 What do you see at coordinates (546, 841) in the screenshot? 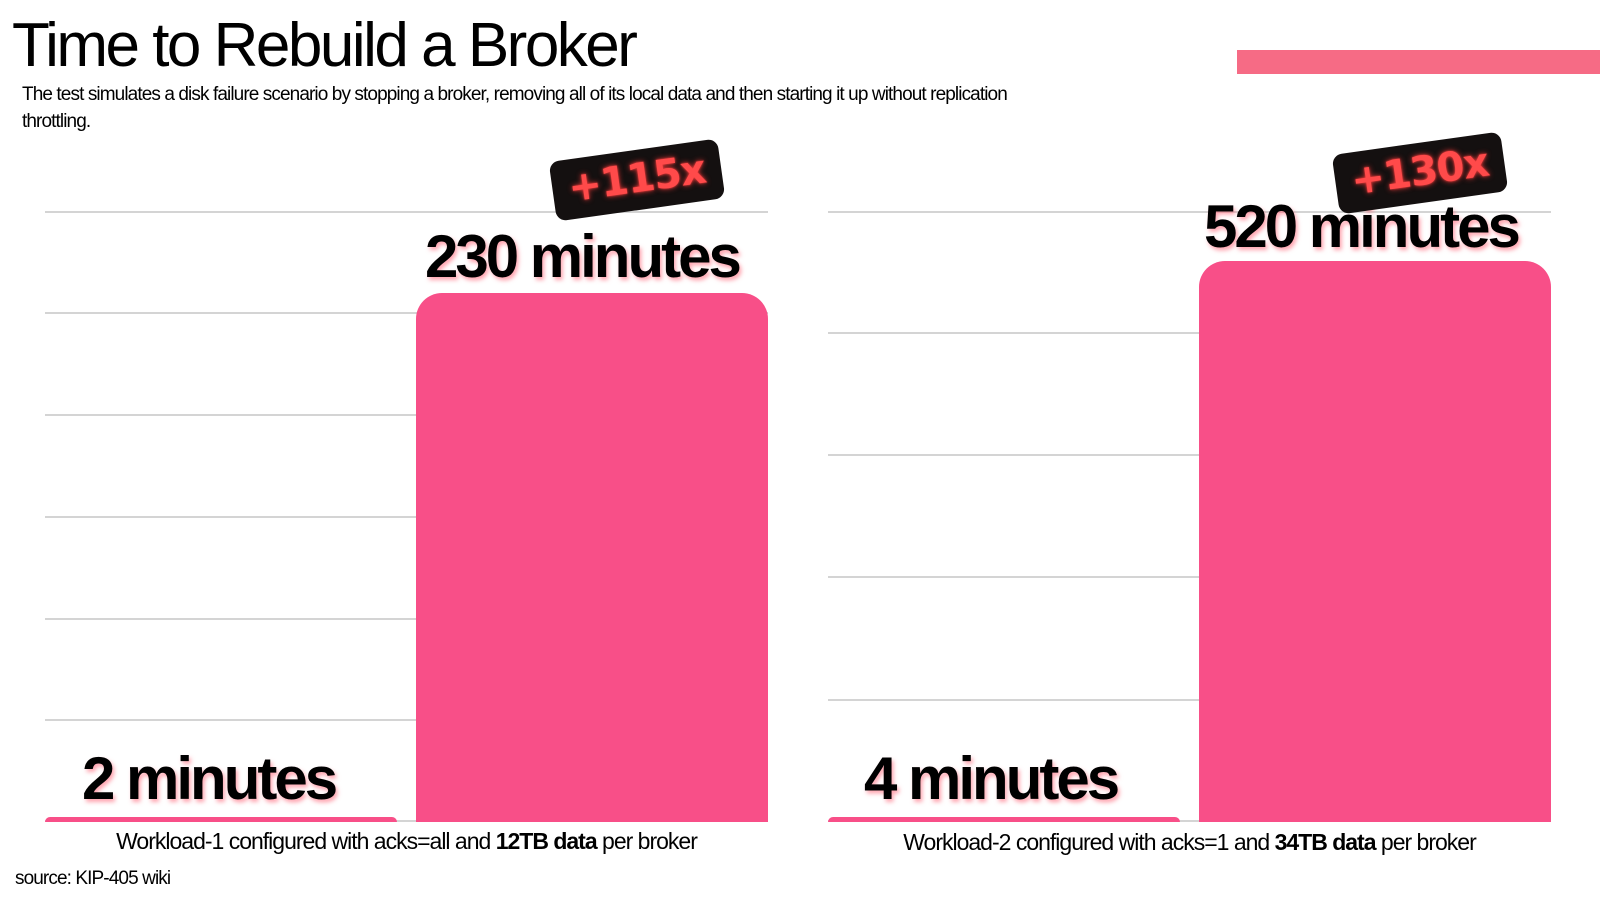
I see `caption-bold: 12TB data` at bounding box center [546, 841].